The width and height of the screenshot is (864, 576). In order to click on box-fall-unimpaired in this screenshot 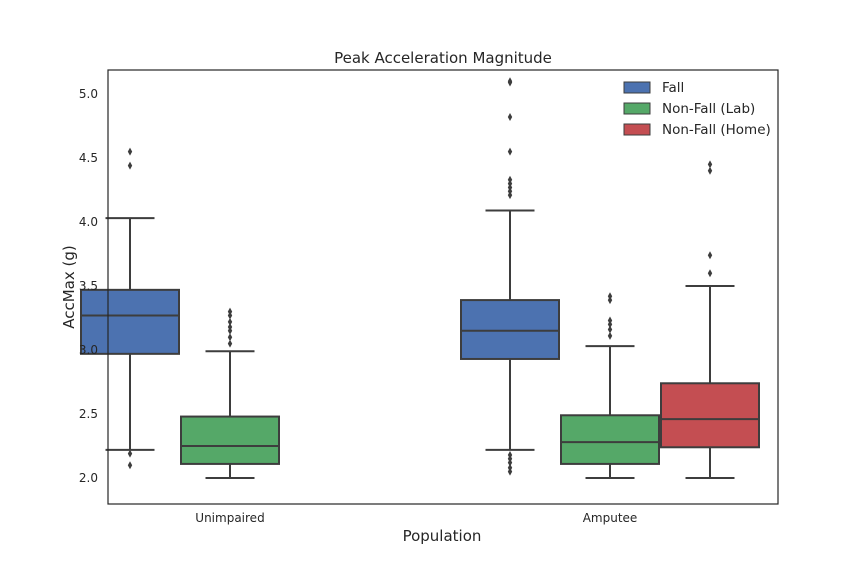, I will do `click(130, 308)`.